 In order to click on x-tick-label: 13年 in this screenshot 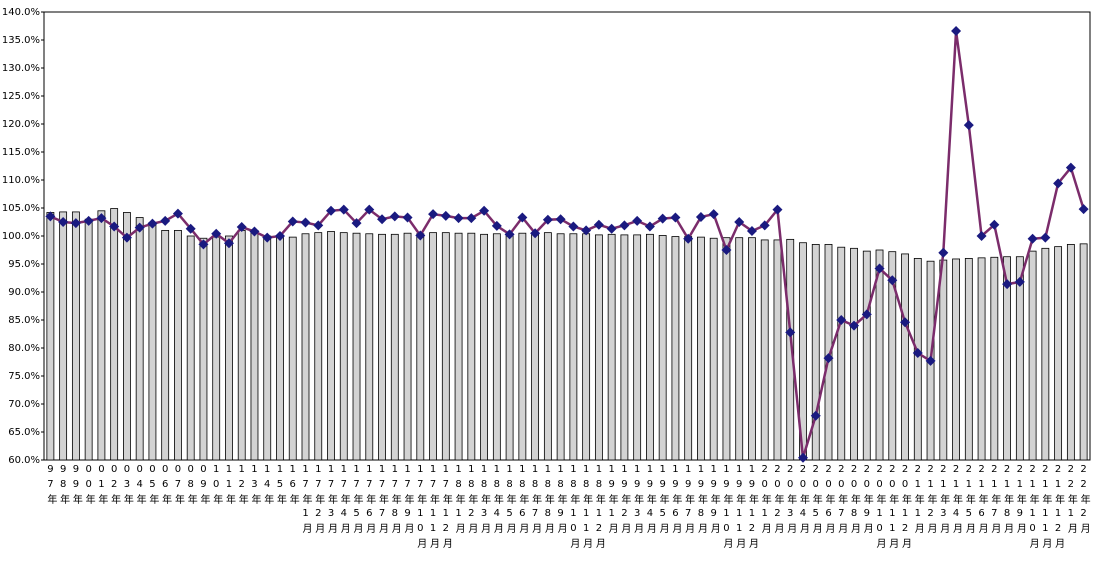, I will do `click(255, 486)`.